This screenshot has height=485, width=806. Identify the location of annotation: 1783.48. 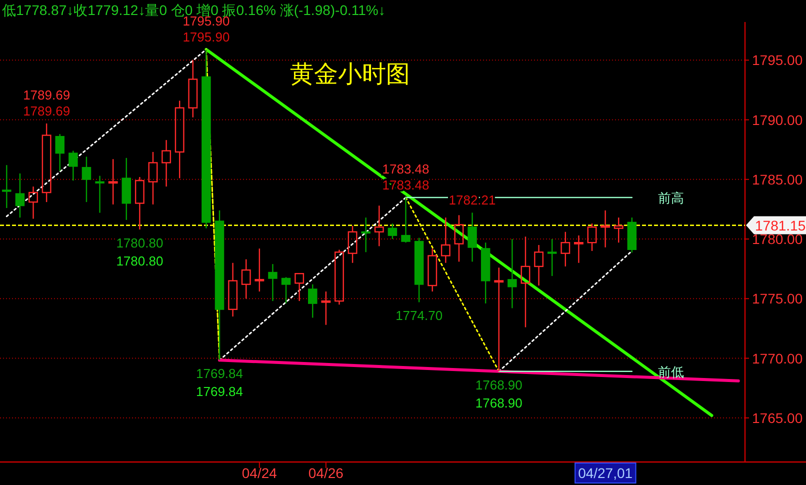
(406, 169).